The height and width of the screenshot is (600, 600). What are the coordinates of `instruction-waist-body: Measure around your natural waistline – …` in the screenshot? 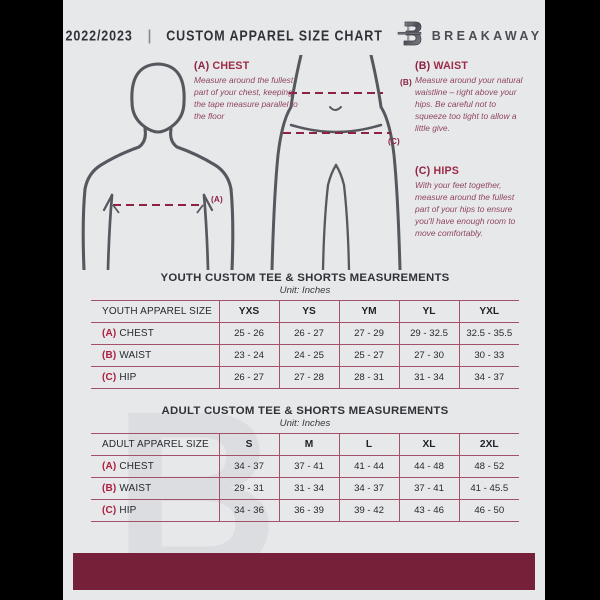 It's located at (469, 104).